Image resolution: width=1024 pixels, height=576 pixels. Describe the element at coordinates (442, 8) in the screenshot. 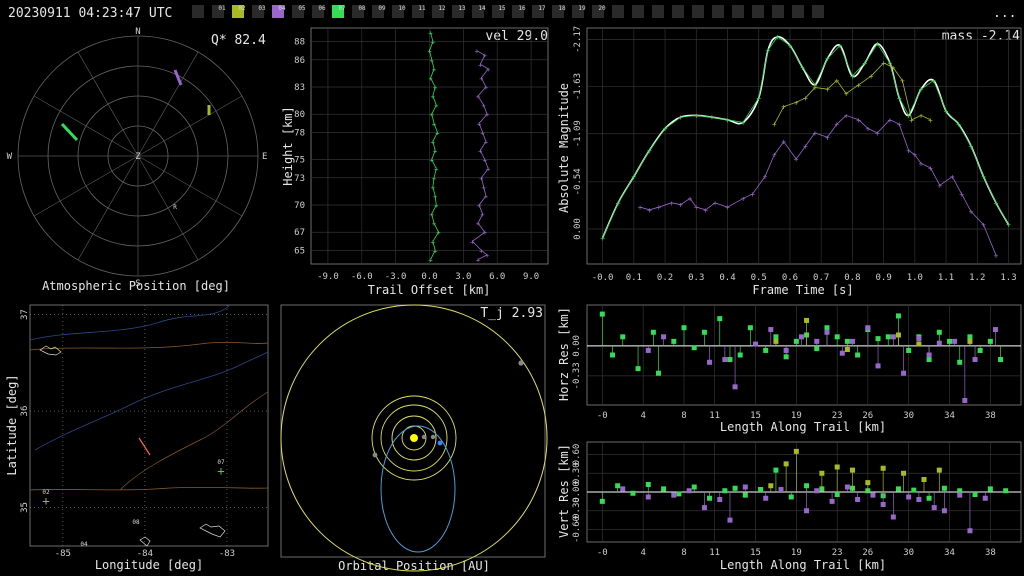

I see `badge-label-12: 12` at that location.